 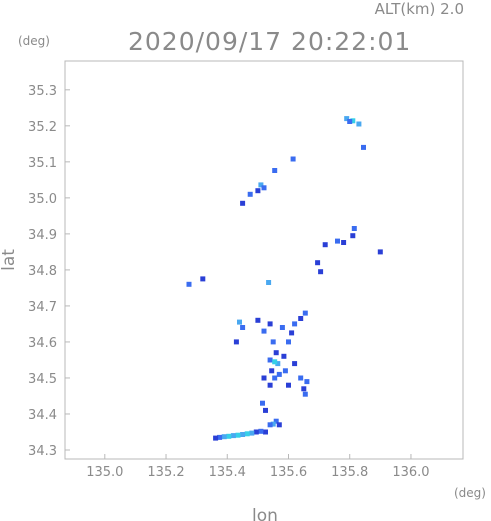 I want to click on chart-title: 2020/09/17 20:22:01, so click(x=269, y=41).